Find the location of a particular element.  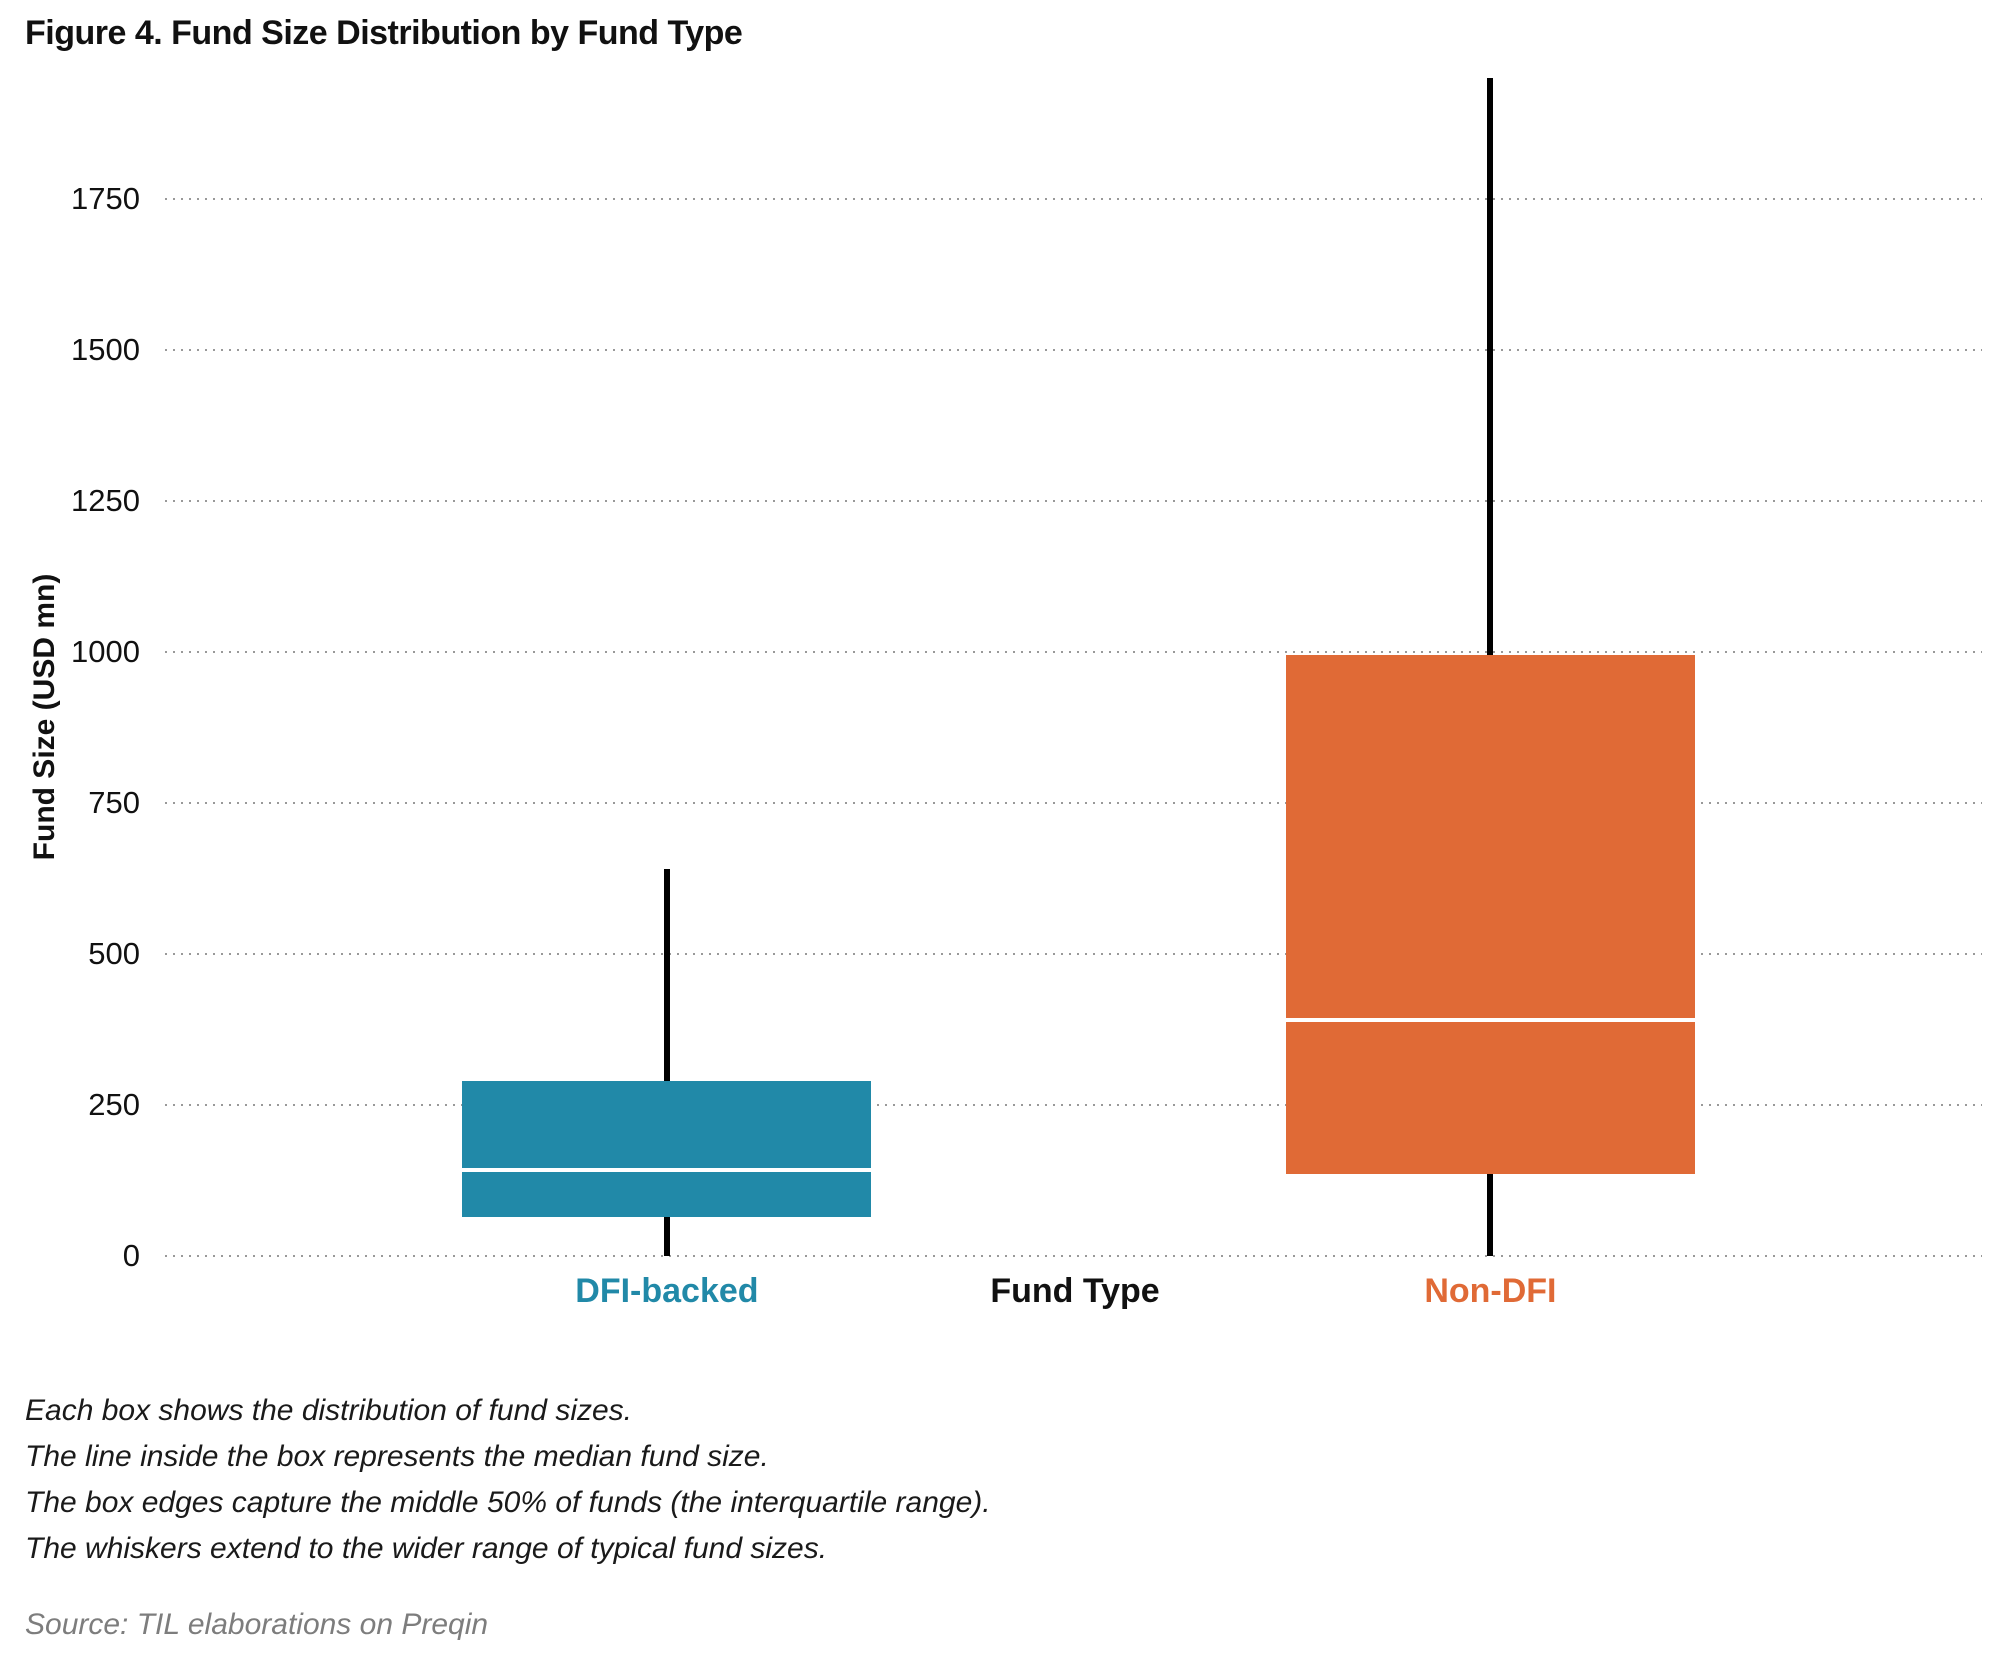

x-axis-title: Fund Type is located at coordinates (1075, 1291).